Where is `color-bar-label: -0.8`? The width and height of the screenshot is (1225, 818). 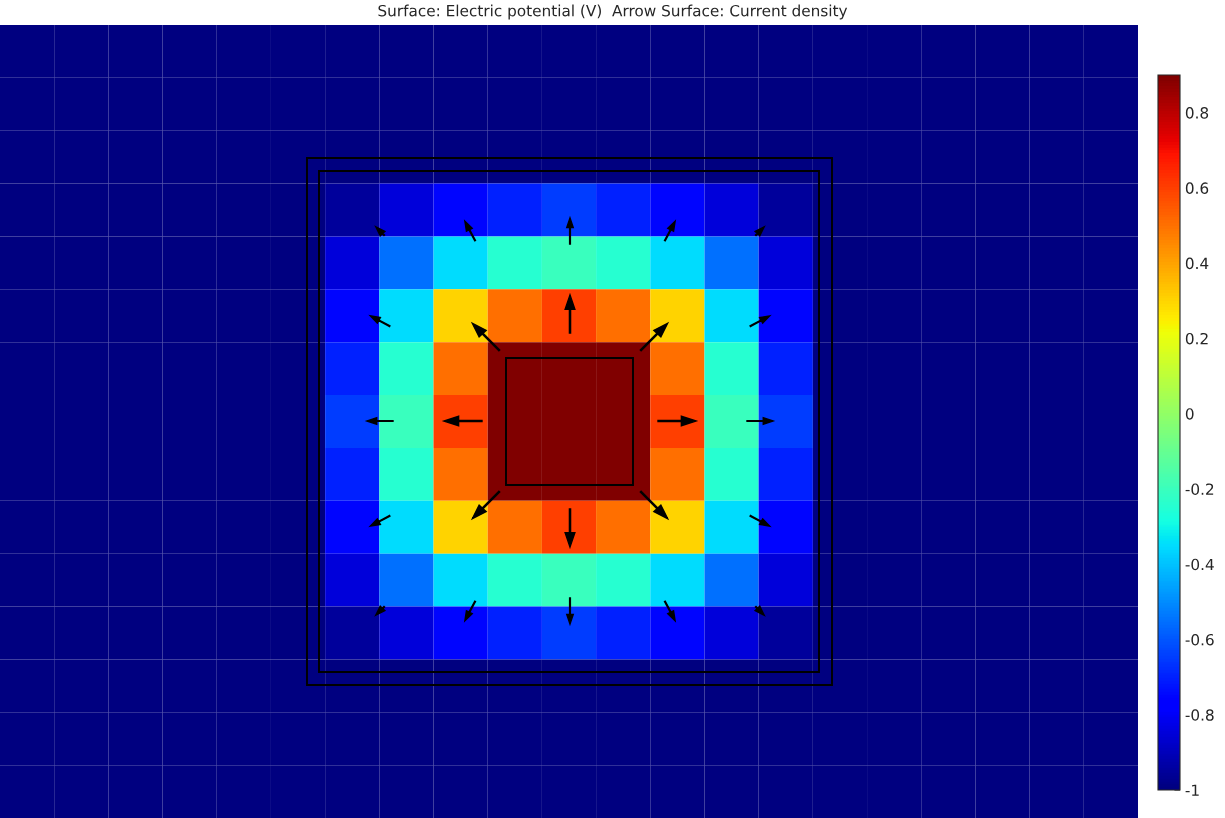 color-bar-label: -0.8 is located at coordinates (1199, 715).